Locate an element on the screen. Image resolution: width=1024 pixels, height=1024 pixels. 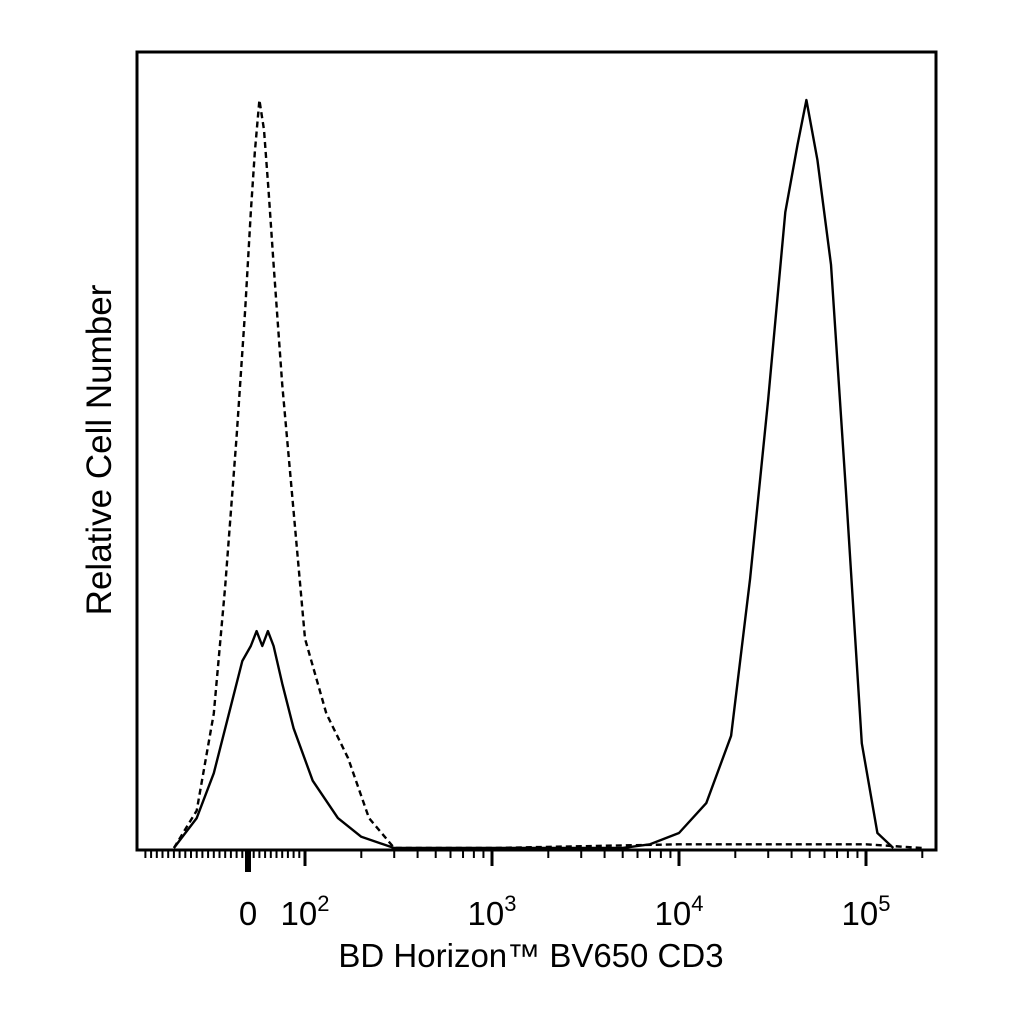
x-tick-label: 10³ is located at coordinates (492, 911).